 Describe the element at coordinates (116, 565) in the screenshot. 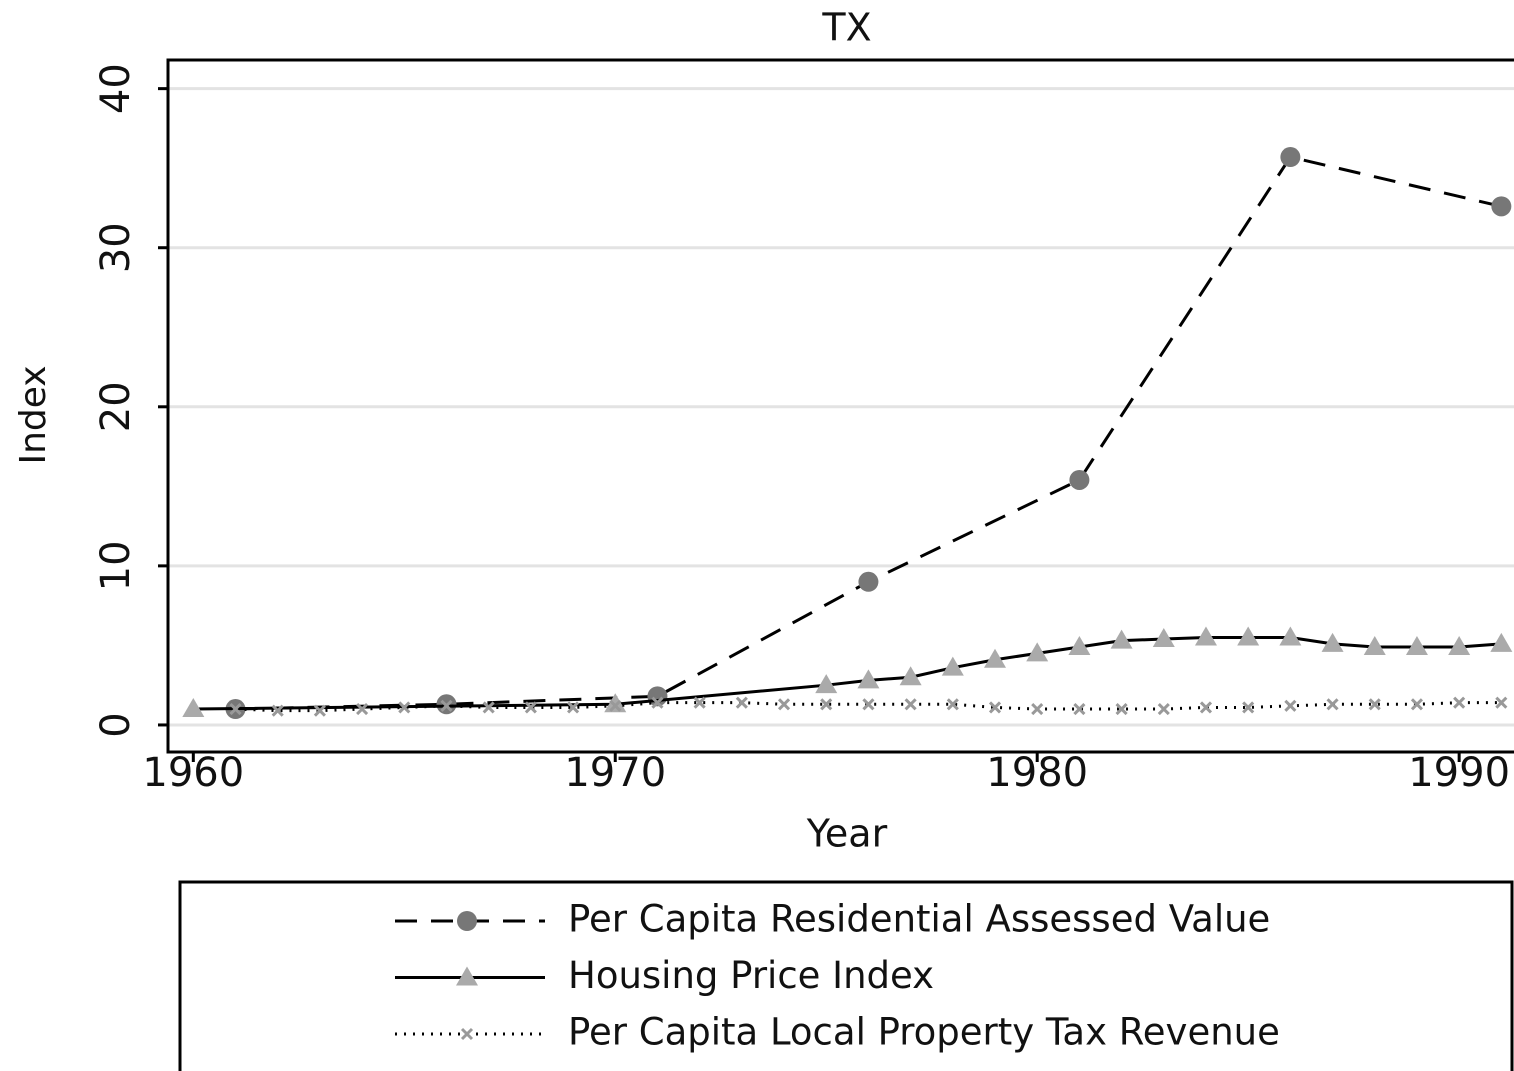

I see `y-tick-label: 10` at that location.